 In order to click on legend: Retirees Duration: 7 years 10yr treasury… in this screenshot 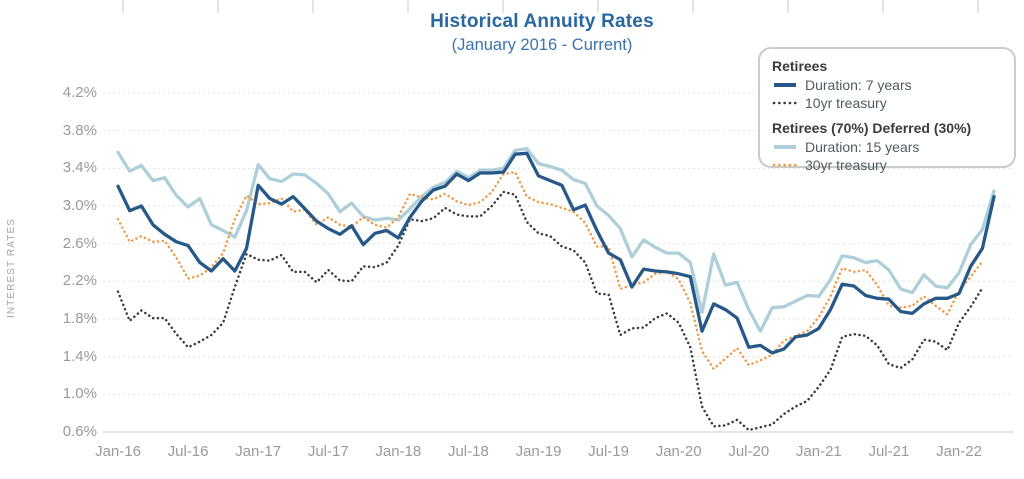, I will do `click(887, 110)`.